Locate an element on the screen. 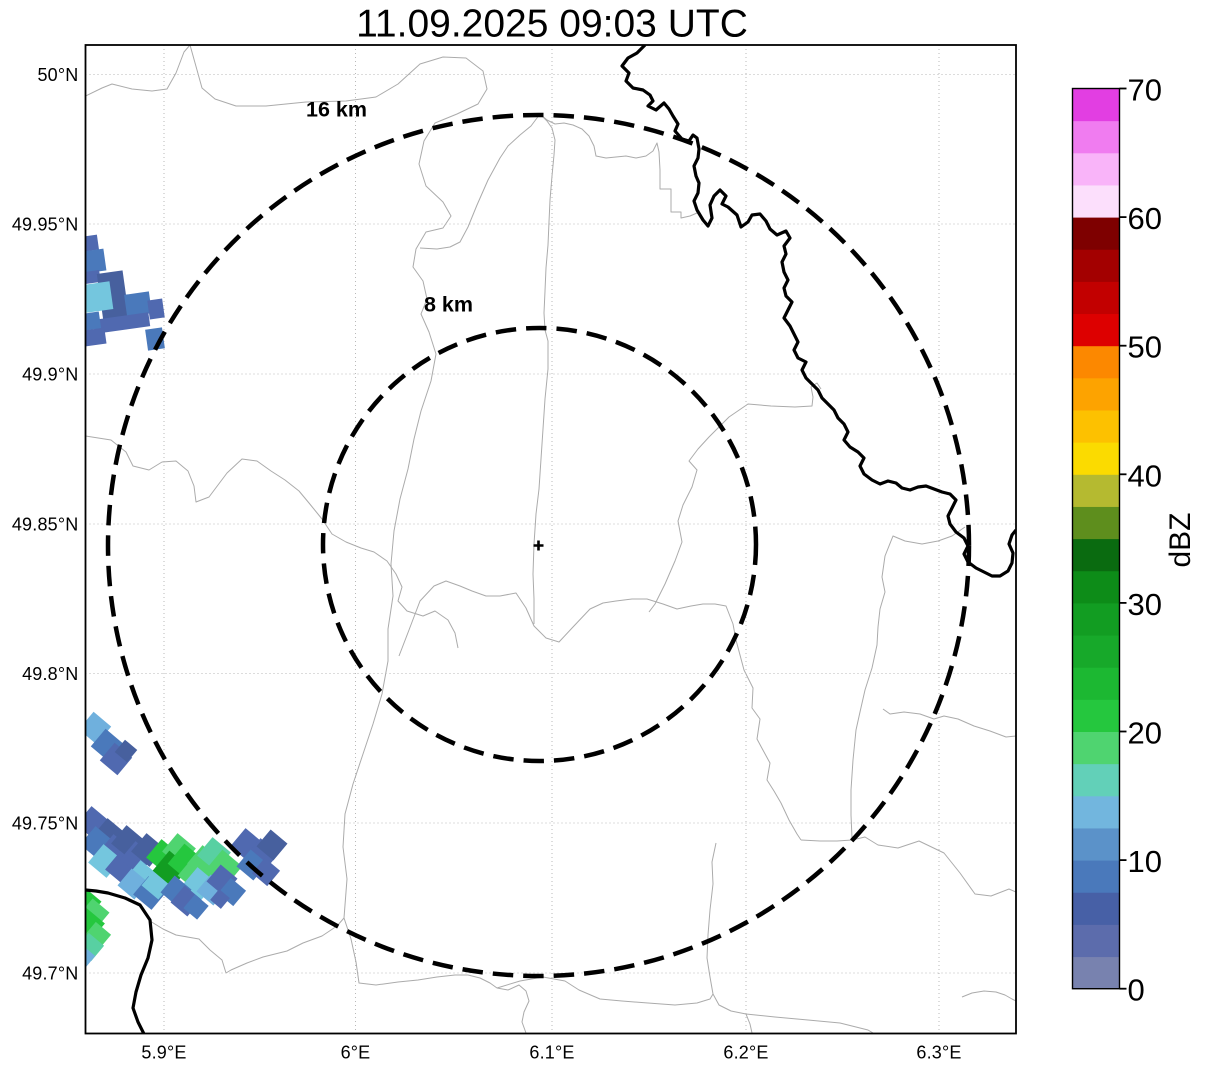 Image resolution: width=1207 pixels, height=1074 pixels. svg-text: 50°N is located at coordinates (57, 75).